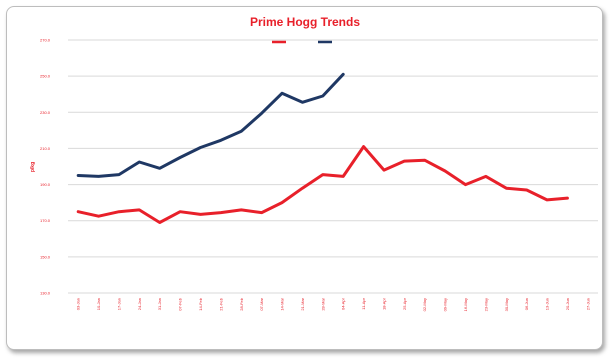  Describe the element at coordinates (45, 256) in the screenshot. I see `y-tick-label: 150.0` at that location.